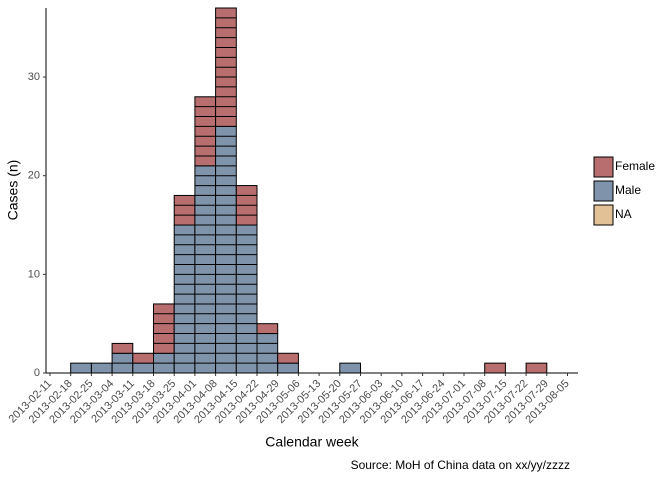 This screenshot has height=480, width=672. What do you see at coordinates (34, 77) in the screenshot?
I see `y-tick-label: 30` at bounding box center [34, 77].